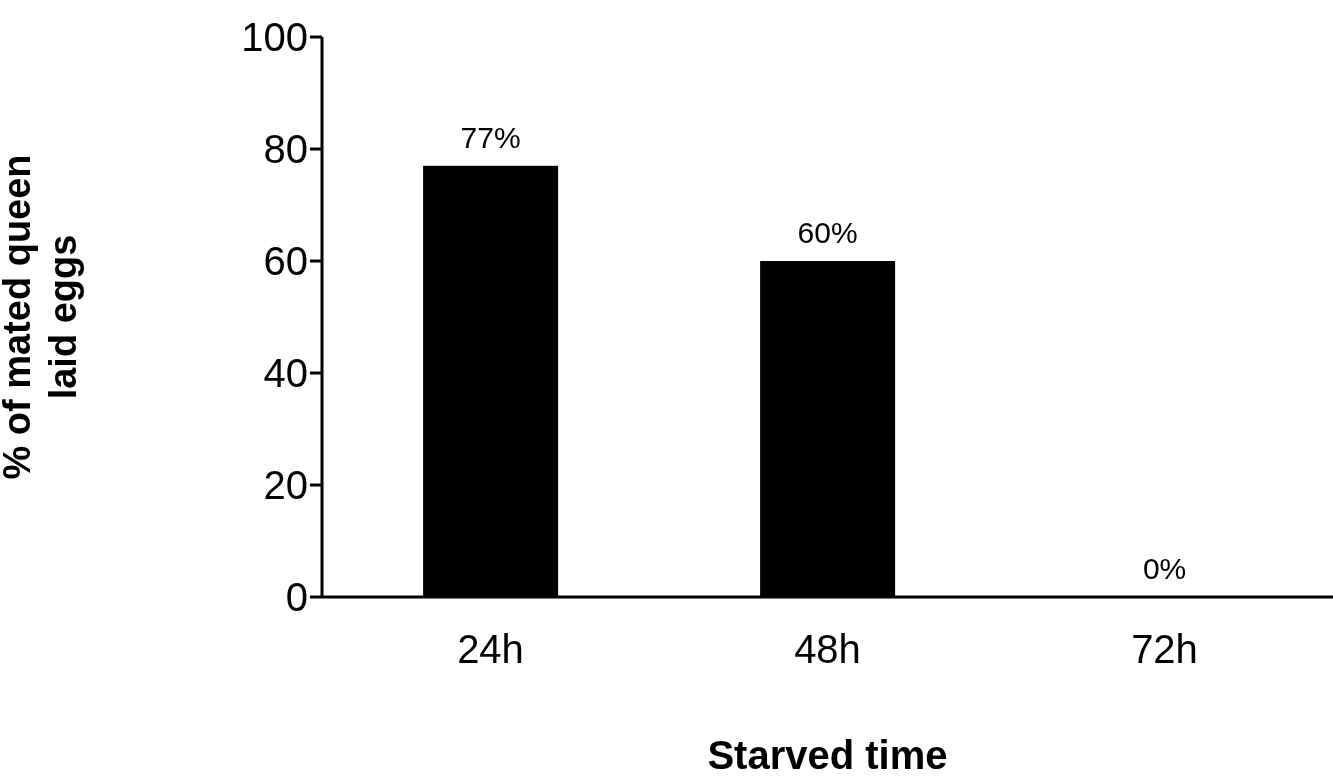  What do you see at coordinates (42, 317) in the screenshot?
I see `y-axis-title: % of mated queen laid eggs` at bounding box center [42, 317].